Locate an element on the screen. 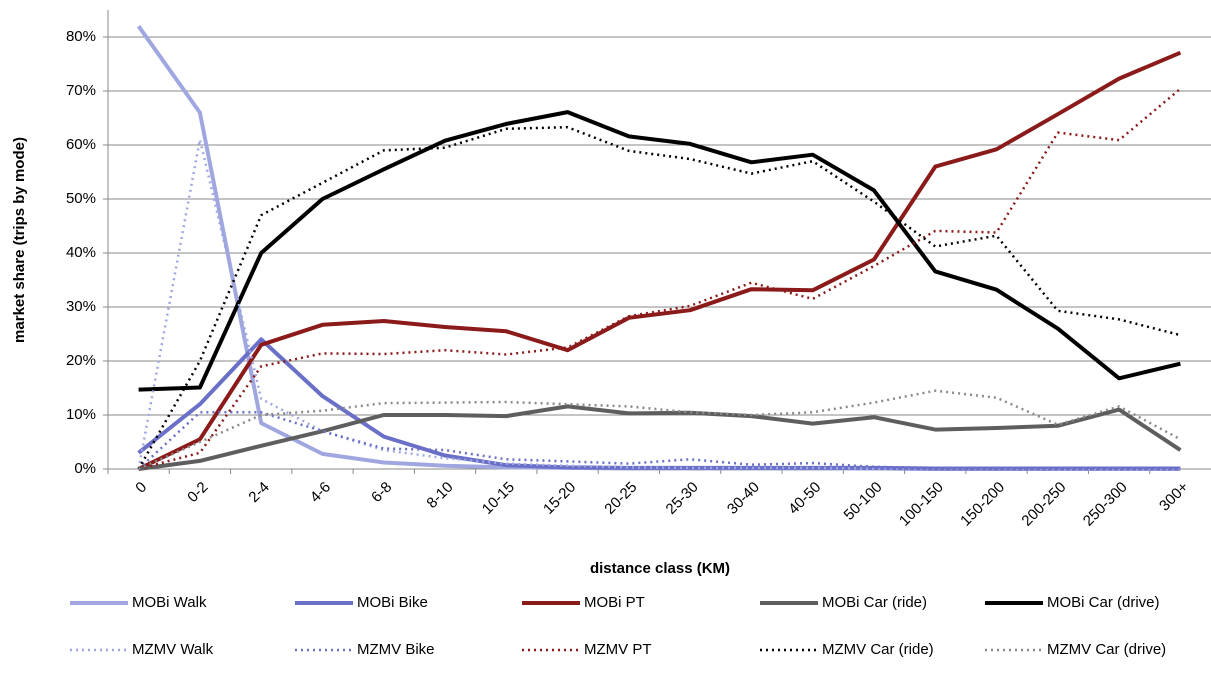 Image resolution: width=1211 pixels, height=696 pixels. legend-label: MZMV Walk is located at coordinates (173, 649).